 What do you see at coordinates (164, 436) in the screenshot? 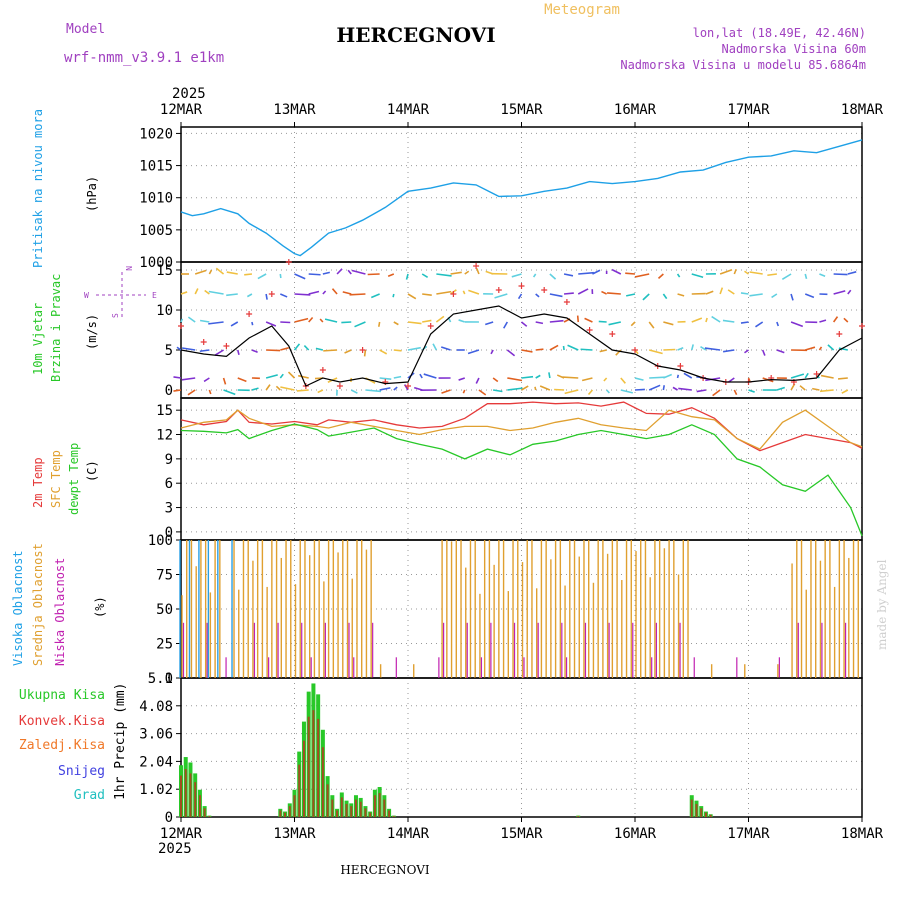
I see `temp-ytick-label: 12` at bounding box center [164, 436].